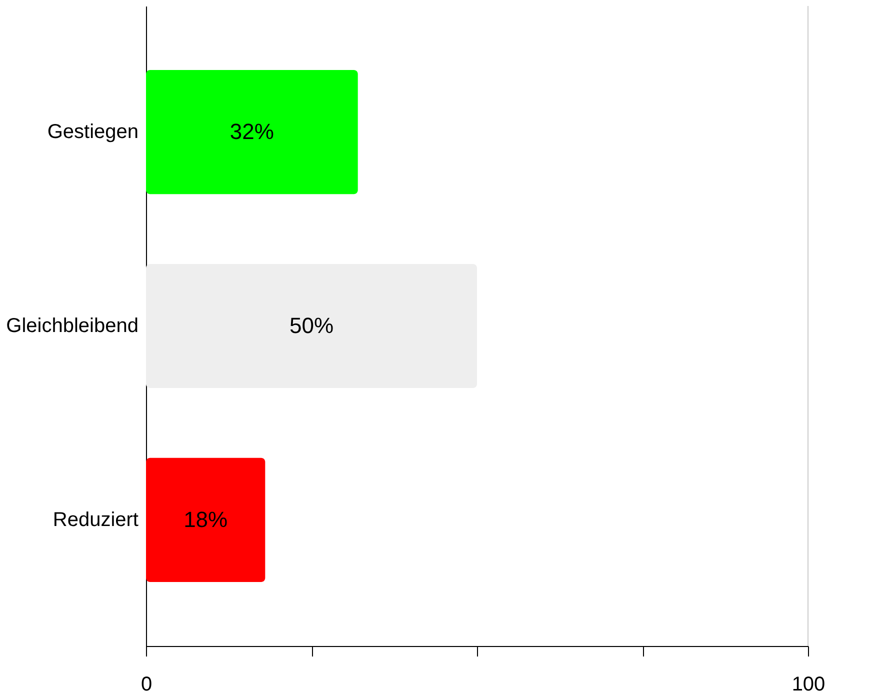 The height and width of the screenshot is (697, 874). What do you see at coordinates (72, 326) in the screenshot?
I see `y-tick-label: Gleichbleibend` at bounding box center [72, 326].